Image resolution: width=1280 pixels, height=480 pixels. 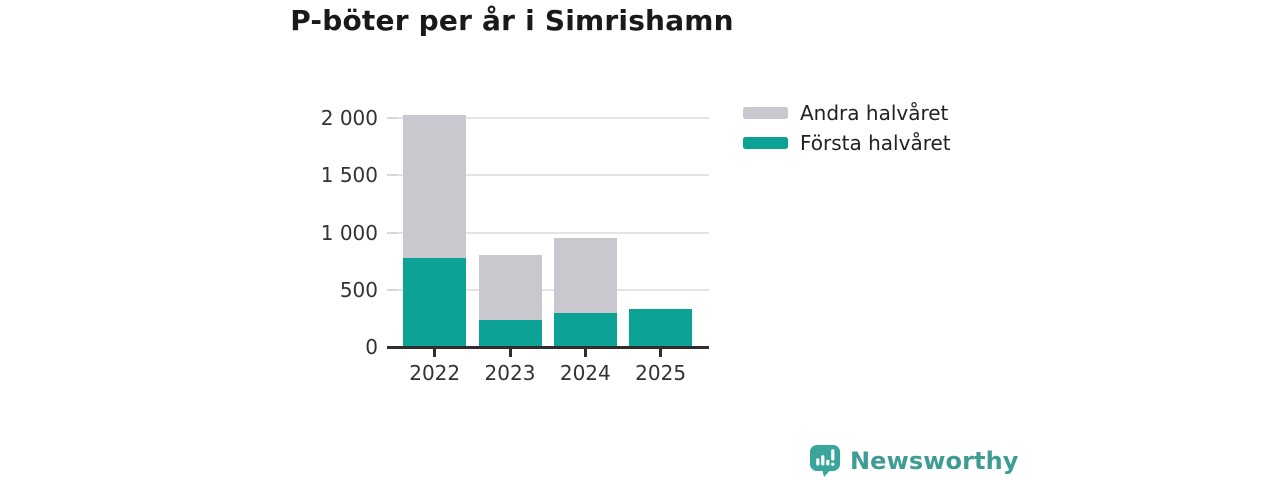 What do you see at coordinates (435, 373) in the screenshot?
I see `x-tick-label: 2022` at bounding box center [435, 373].